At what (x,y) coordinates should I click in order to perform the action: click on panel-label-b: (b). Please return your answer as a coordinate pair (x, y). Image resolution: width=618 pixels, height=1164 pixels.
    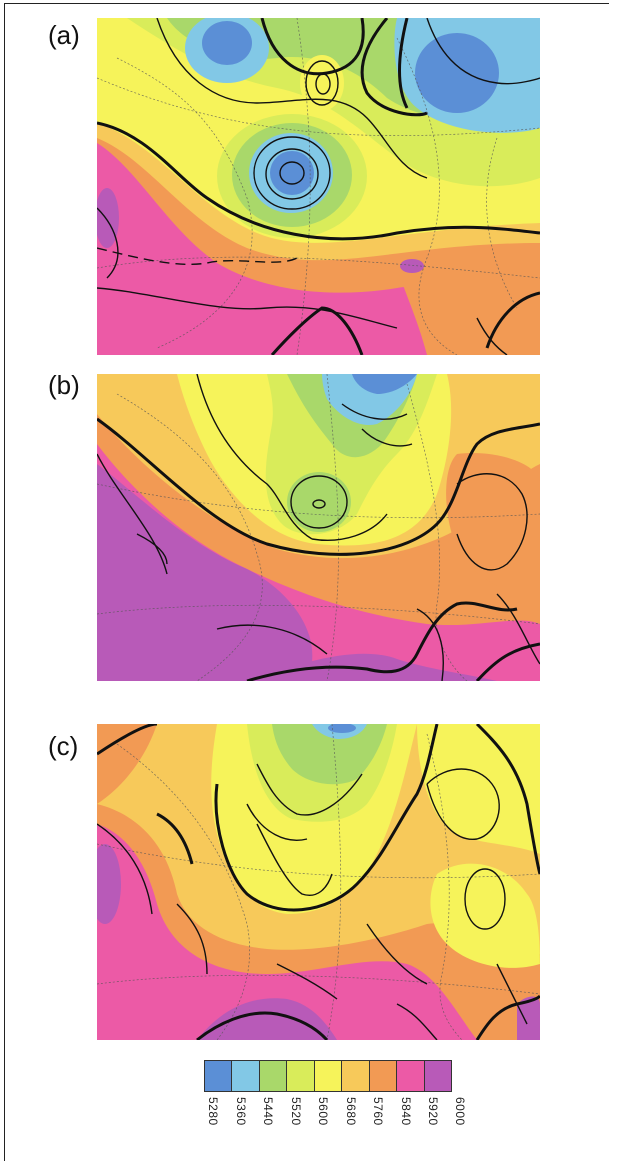
    Looking at the image, I should click on (64, 385).